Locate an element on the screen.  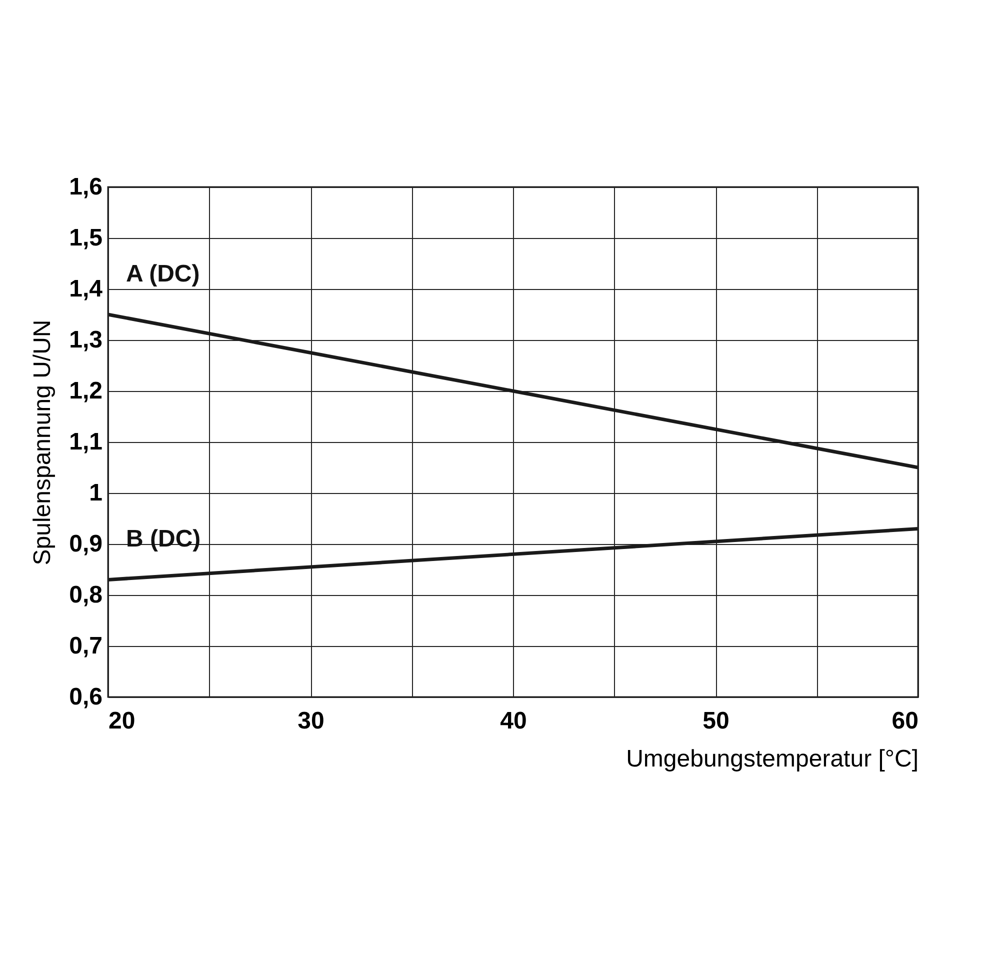
y-tick-label: 0,9 is located at coordinates (85, 544).